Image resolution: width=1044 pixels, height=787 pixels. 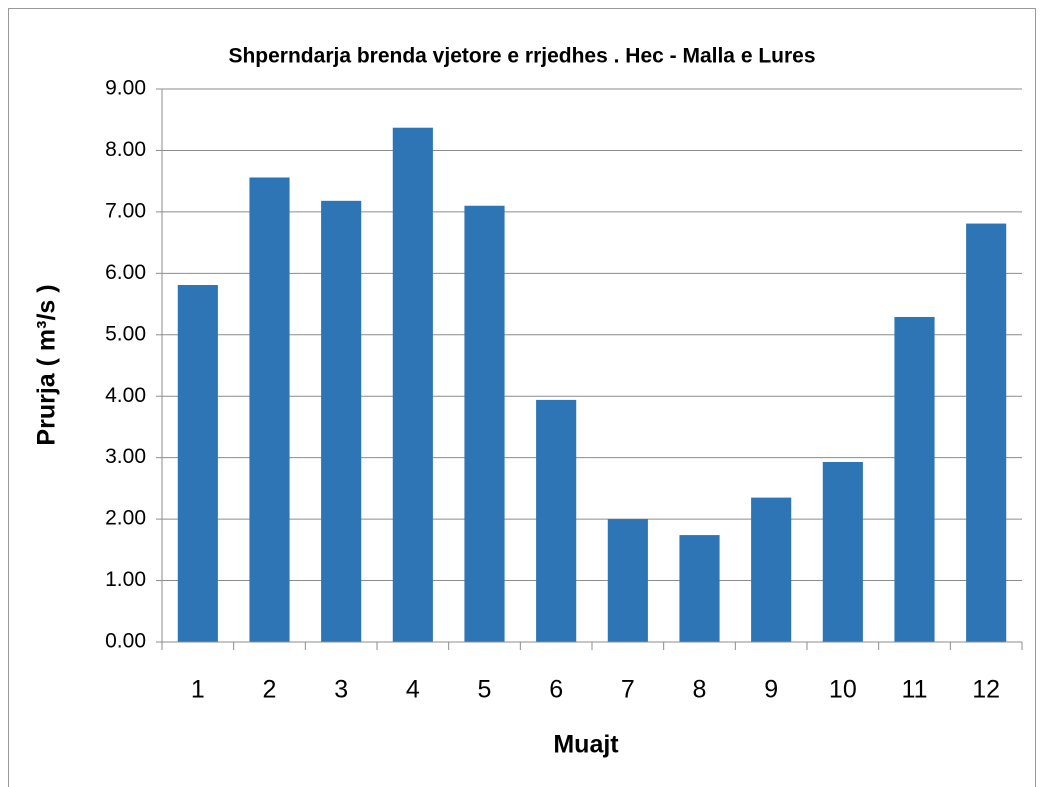 What do you see at coordinates (341, 690) in the screenshot?
I see `x-tick-label: 3` at bounding box center [341, 690].